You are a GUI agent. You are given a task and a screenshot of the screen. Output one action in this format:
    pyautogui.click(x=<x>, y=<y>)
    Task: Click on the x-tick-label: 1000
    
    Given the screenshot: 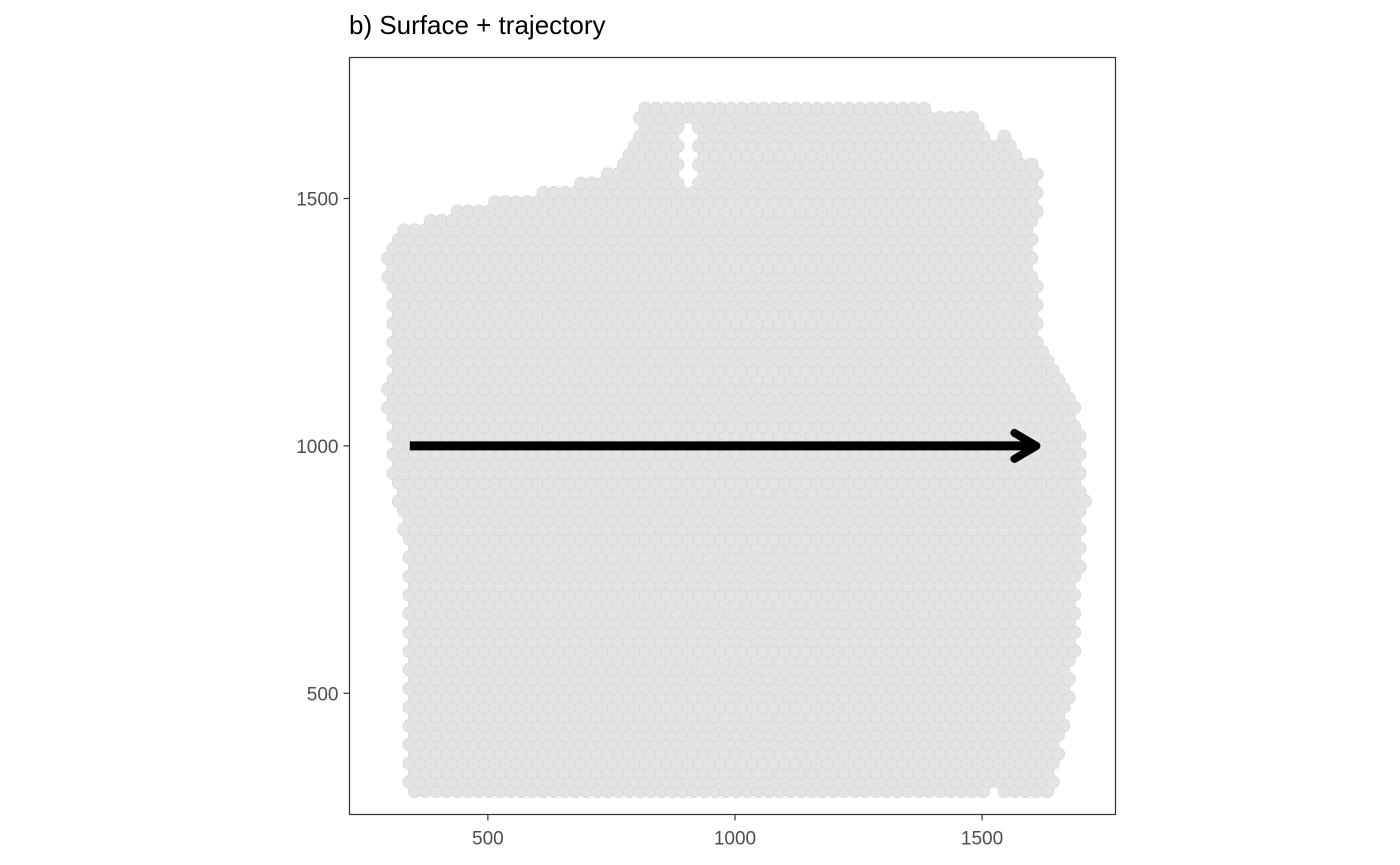 What is the action you would take?
    pyautogui.click(x=735, y=839)
    